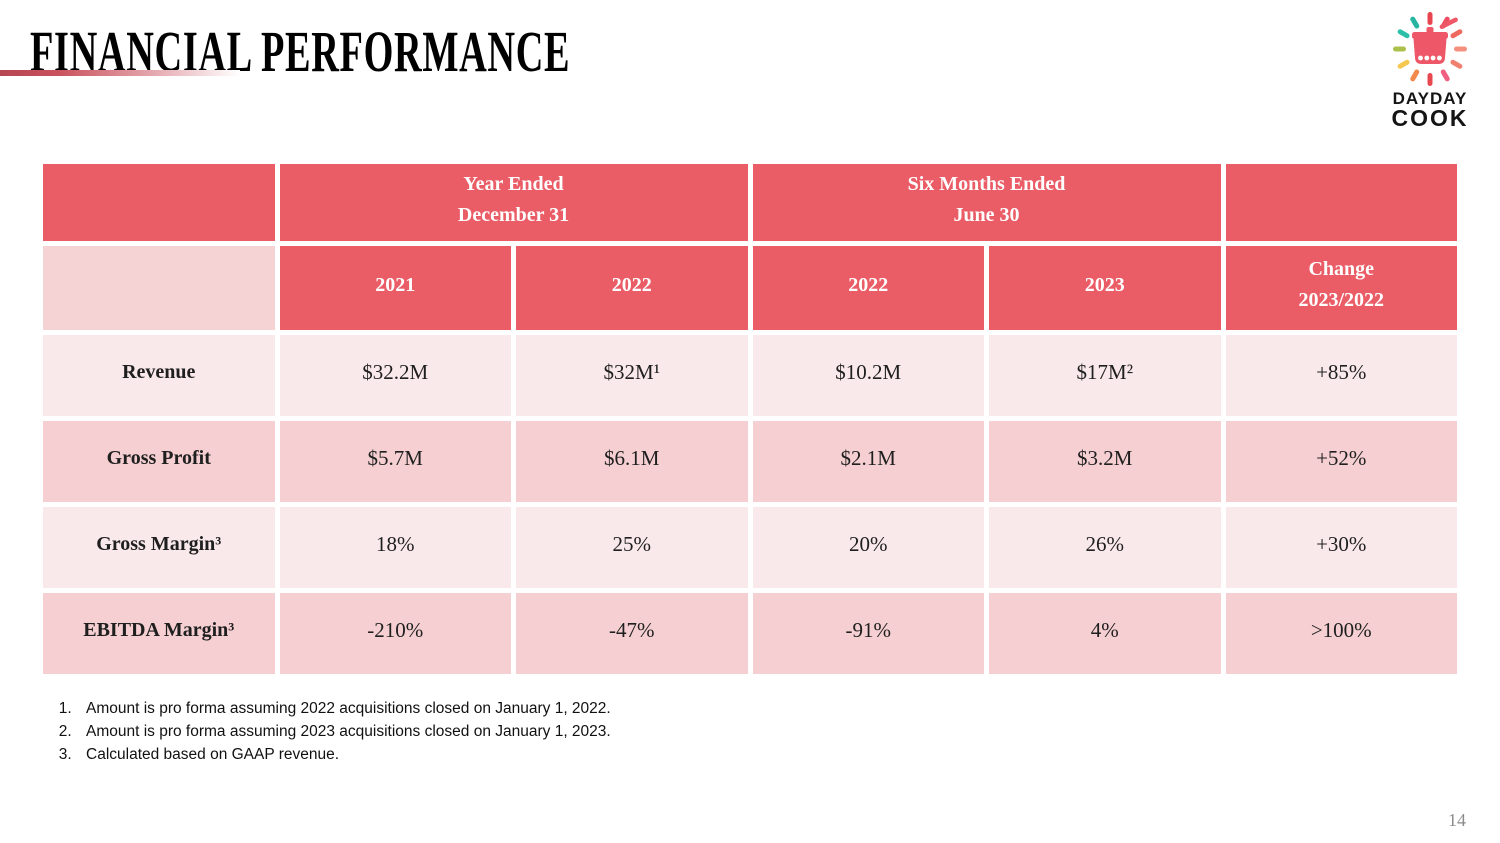  What do you see at coordinates (1105, 375) in the screenshot?
I see `cell-revenue-2023-h1: $17M²` at bounding box center [1105, 375].